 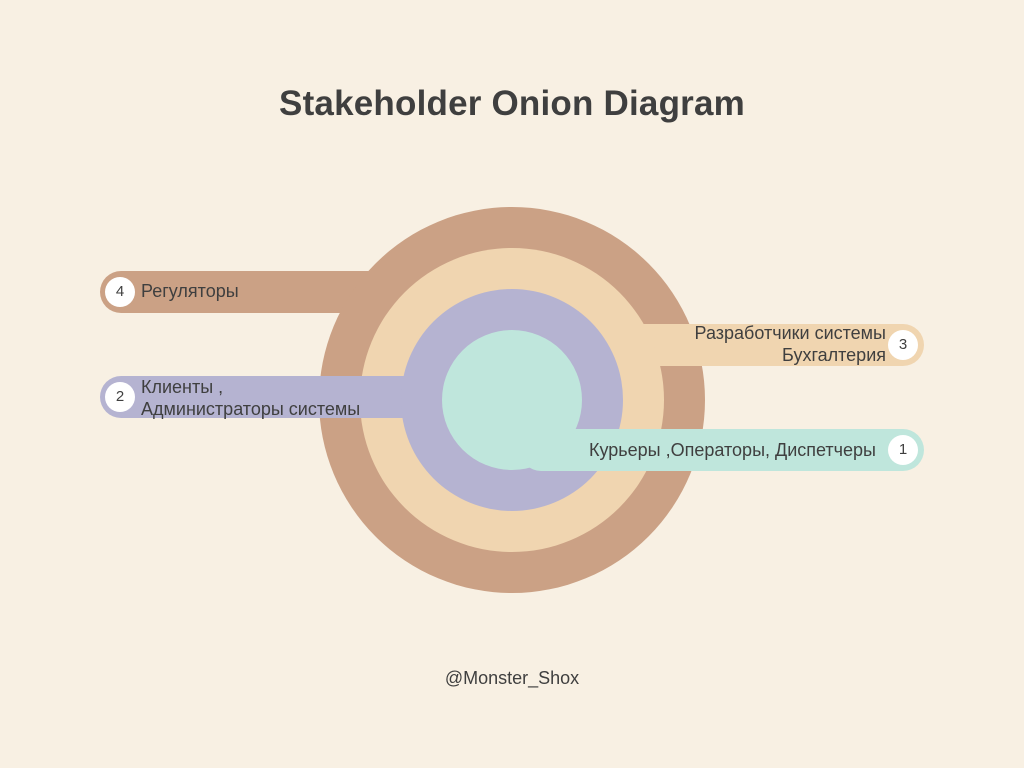 I want to click on layer-1-label-line-1: Курьеры ,Операторы, Диспетчеры, so click(x=732, y=450).